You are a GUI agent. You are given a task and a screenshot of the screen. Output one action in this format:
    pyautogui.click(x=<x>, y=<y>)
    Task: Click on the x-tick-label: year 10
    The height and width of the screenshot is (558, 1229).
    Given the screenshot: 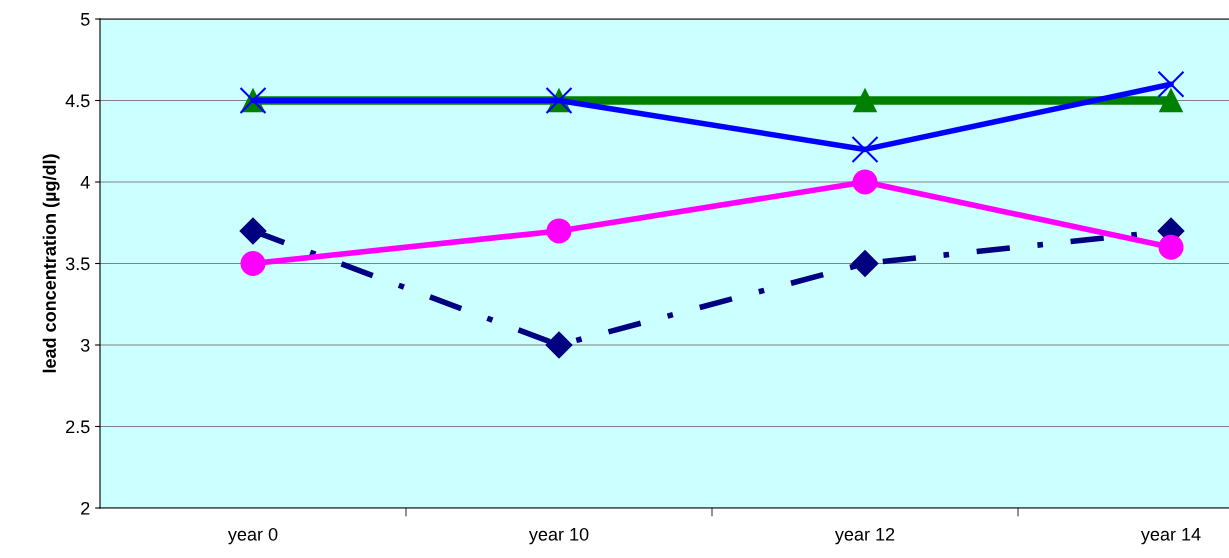 What is the action you would take?
    pyautogui.click(x=558, y=536)
    